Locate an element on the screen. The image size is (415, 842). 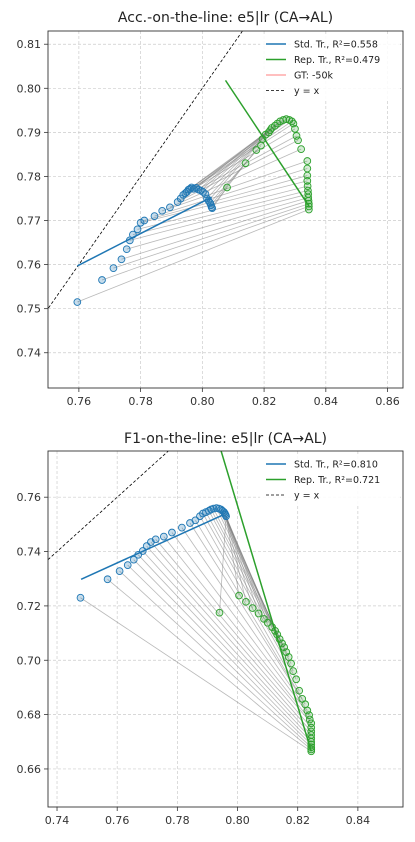
x-tick-label: 0.74 is located at coordinates (57, 820).